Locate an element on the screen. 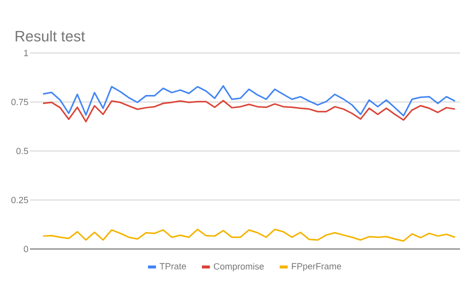 This screenshot has height=293, width=474. legend-label: FPperFrame is located at coordinates (317, 267).